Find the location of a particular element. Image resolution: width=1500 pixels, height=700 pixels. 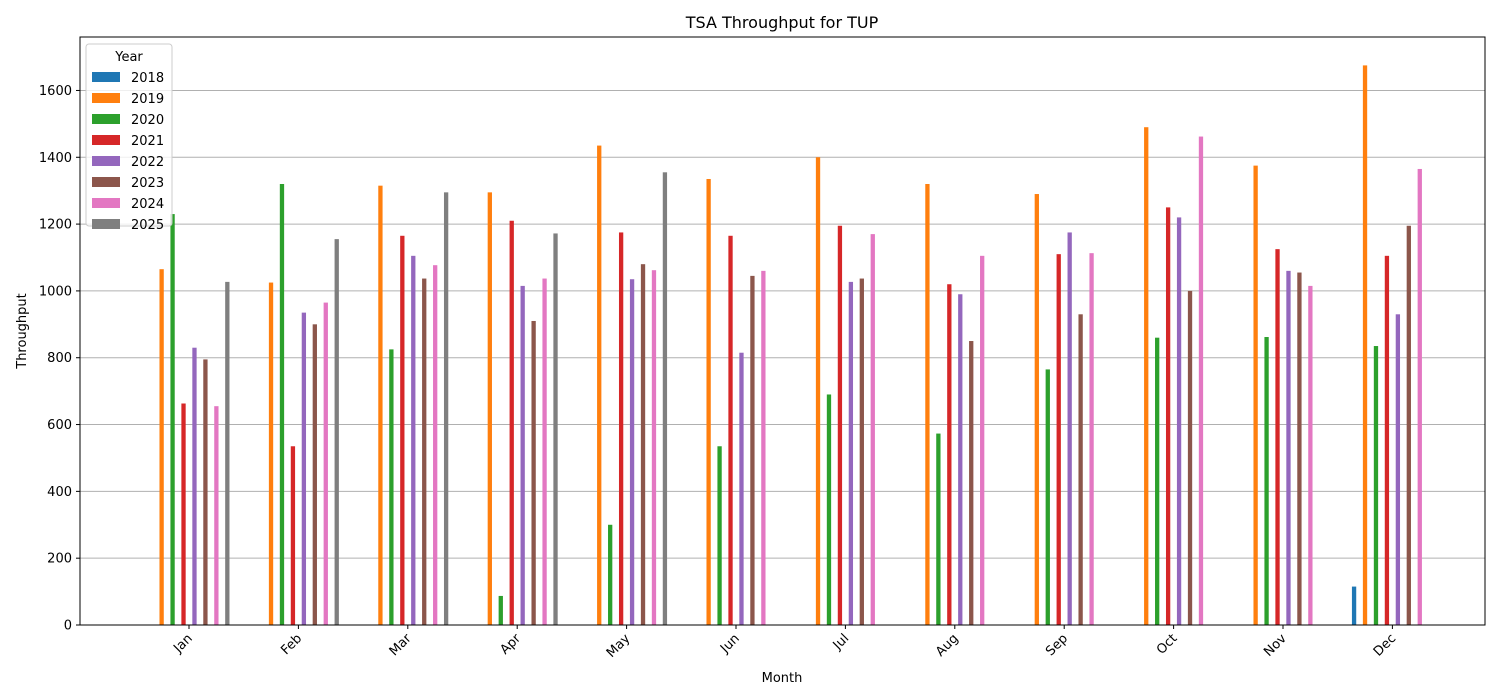

bar-2022-apr is located at coordinates (522, 455).